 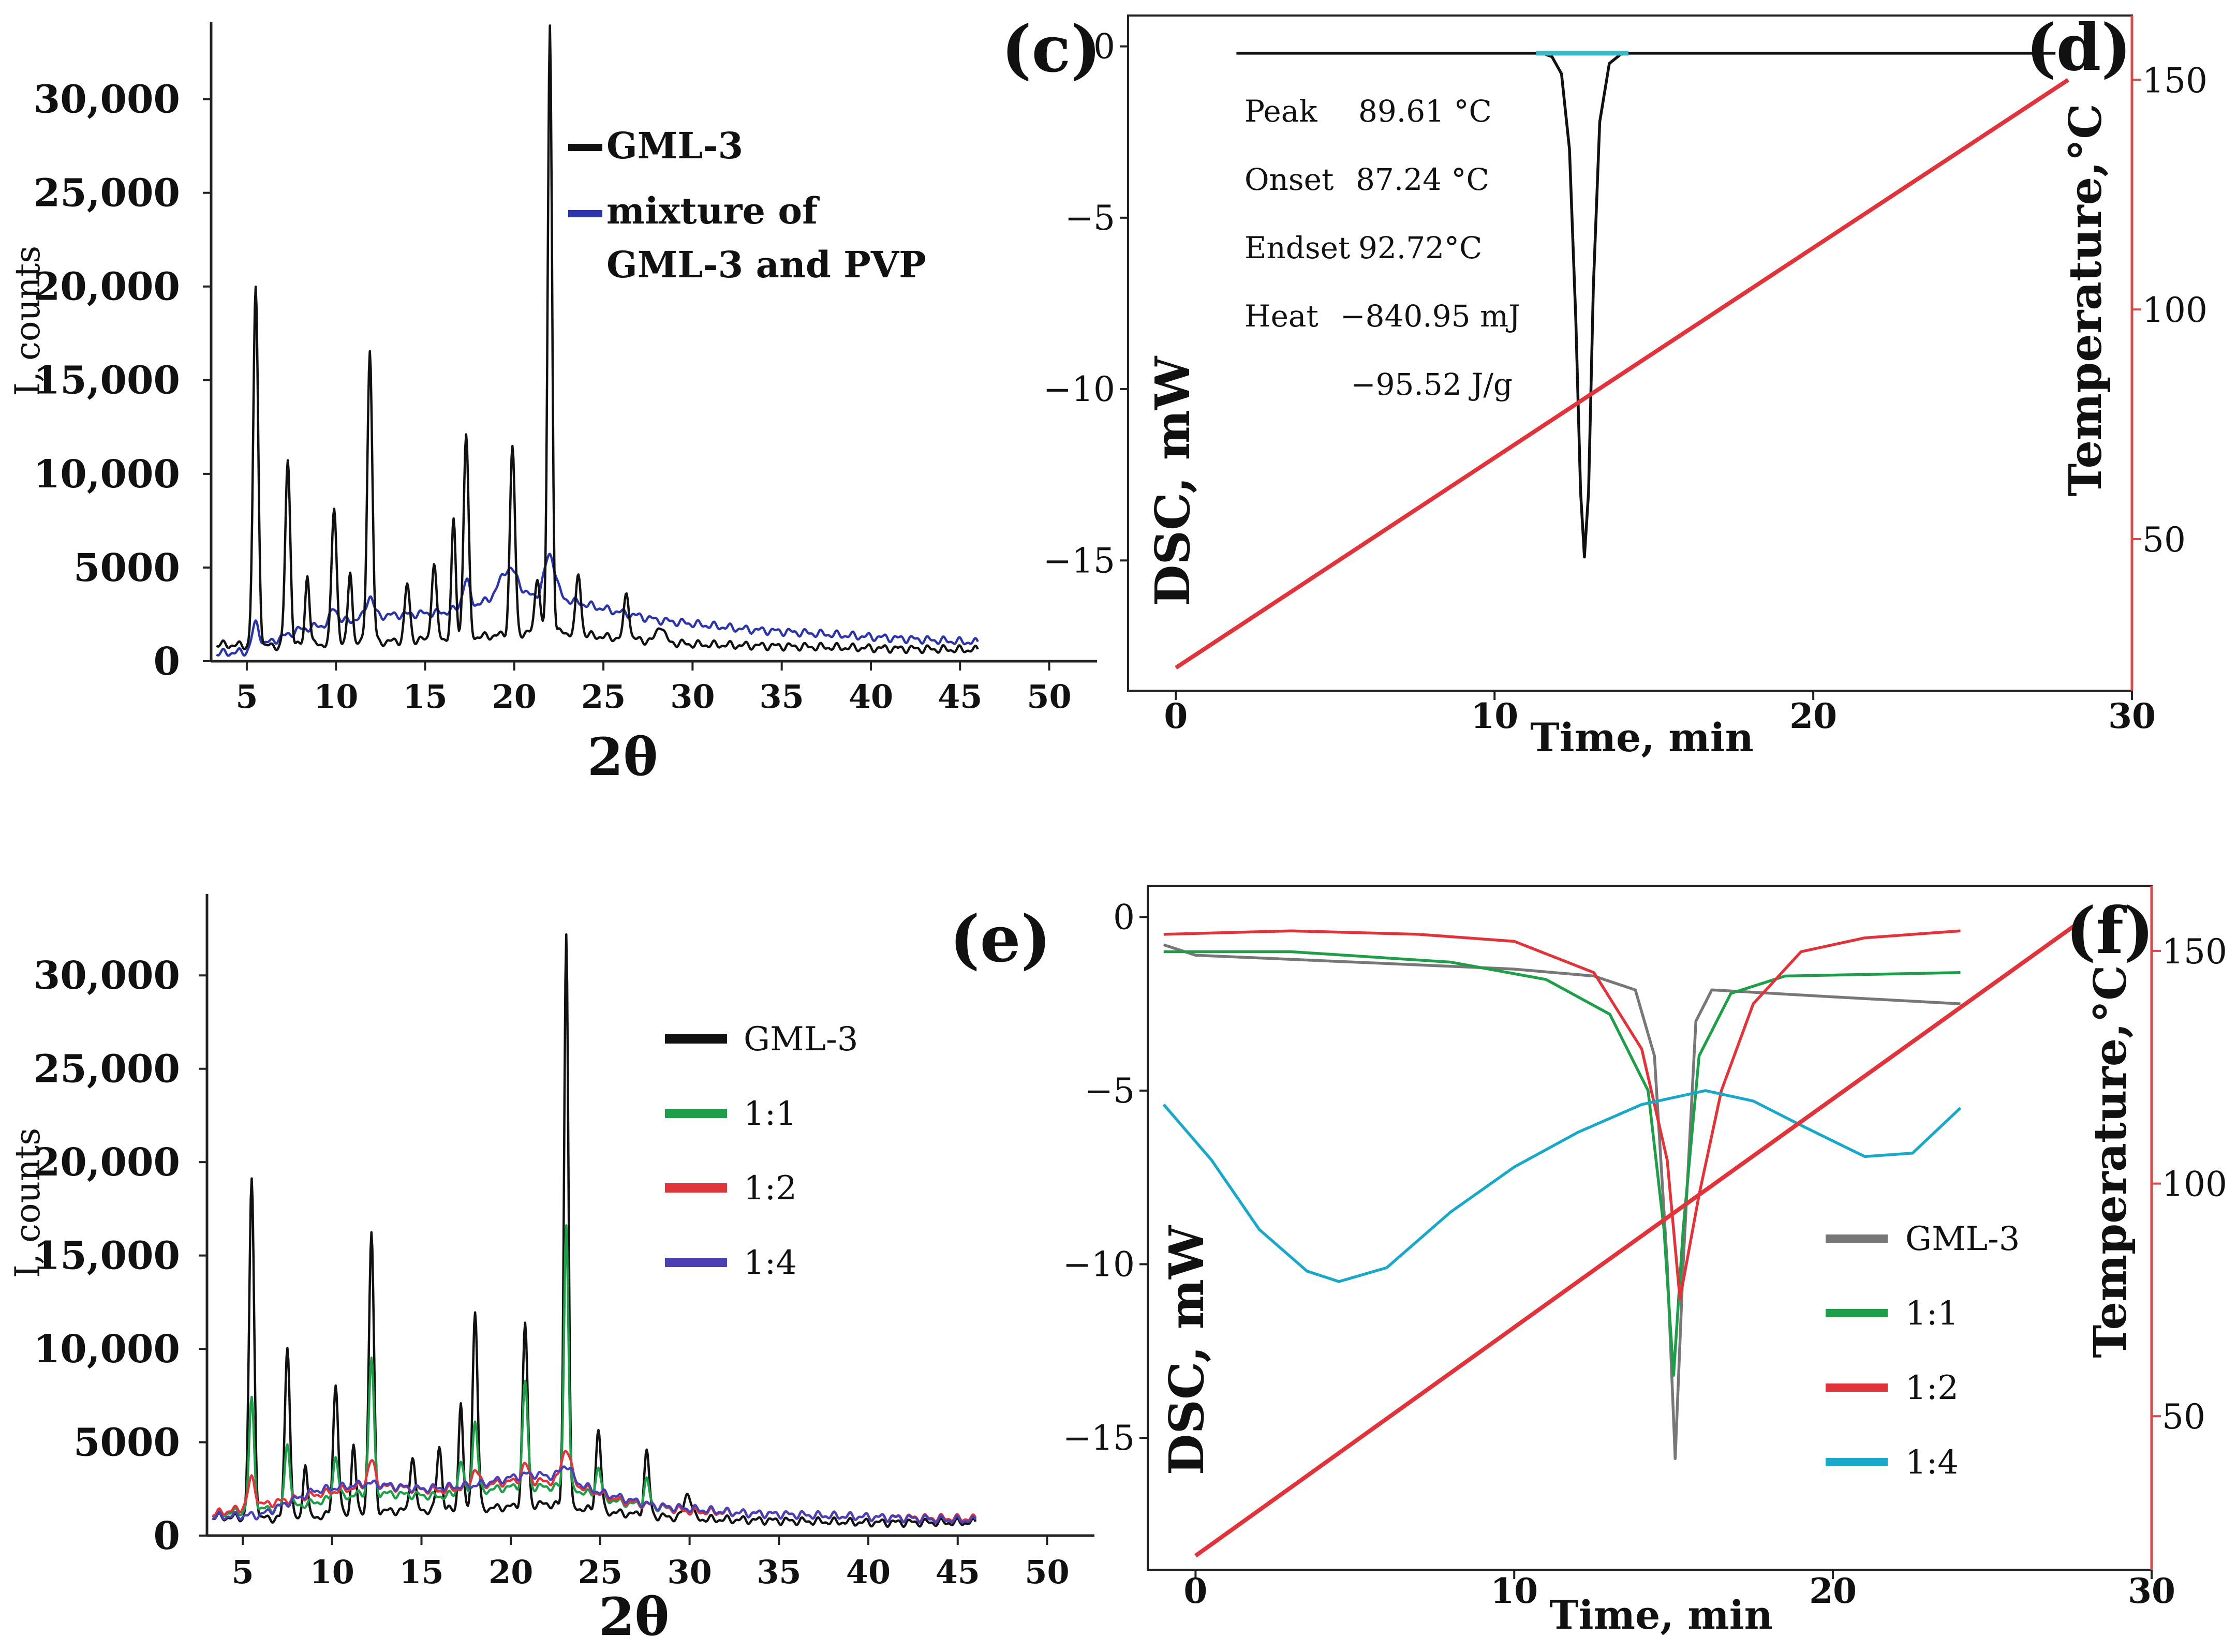 What do you see at coordinates (1079, 561) in the screenshot?
I see `panel-d-y-tick-label: −15` at bounding box center [1079, 561].